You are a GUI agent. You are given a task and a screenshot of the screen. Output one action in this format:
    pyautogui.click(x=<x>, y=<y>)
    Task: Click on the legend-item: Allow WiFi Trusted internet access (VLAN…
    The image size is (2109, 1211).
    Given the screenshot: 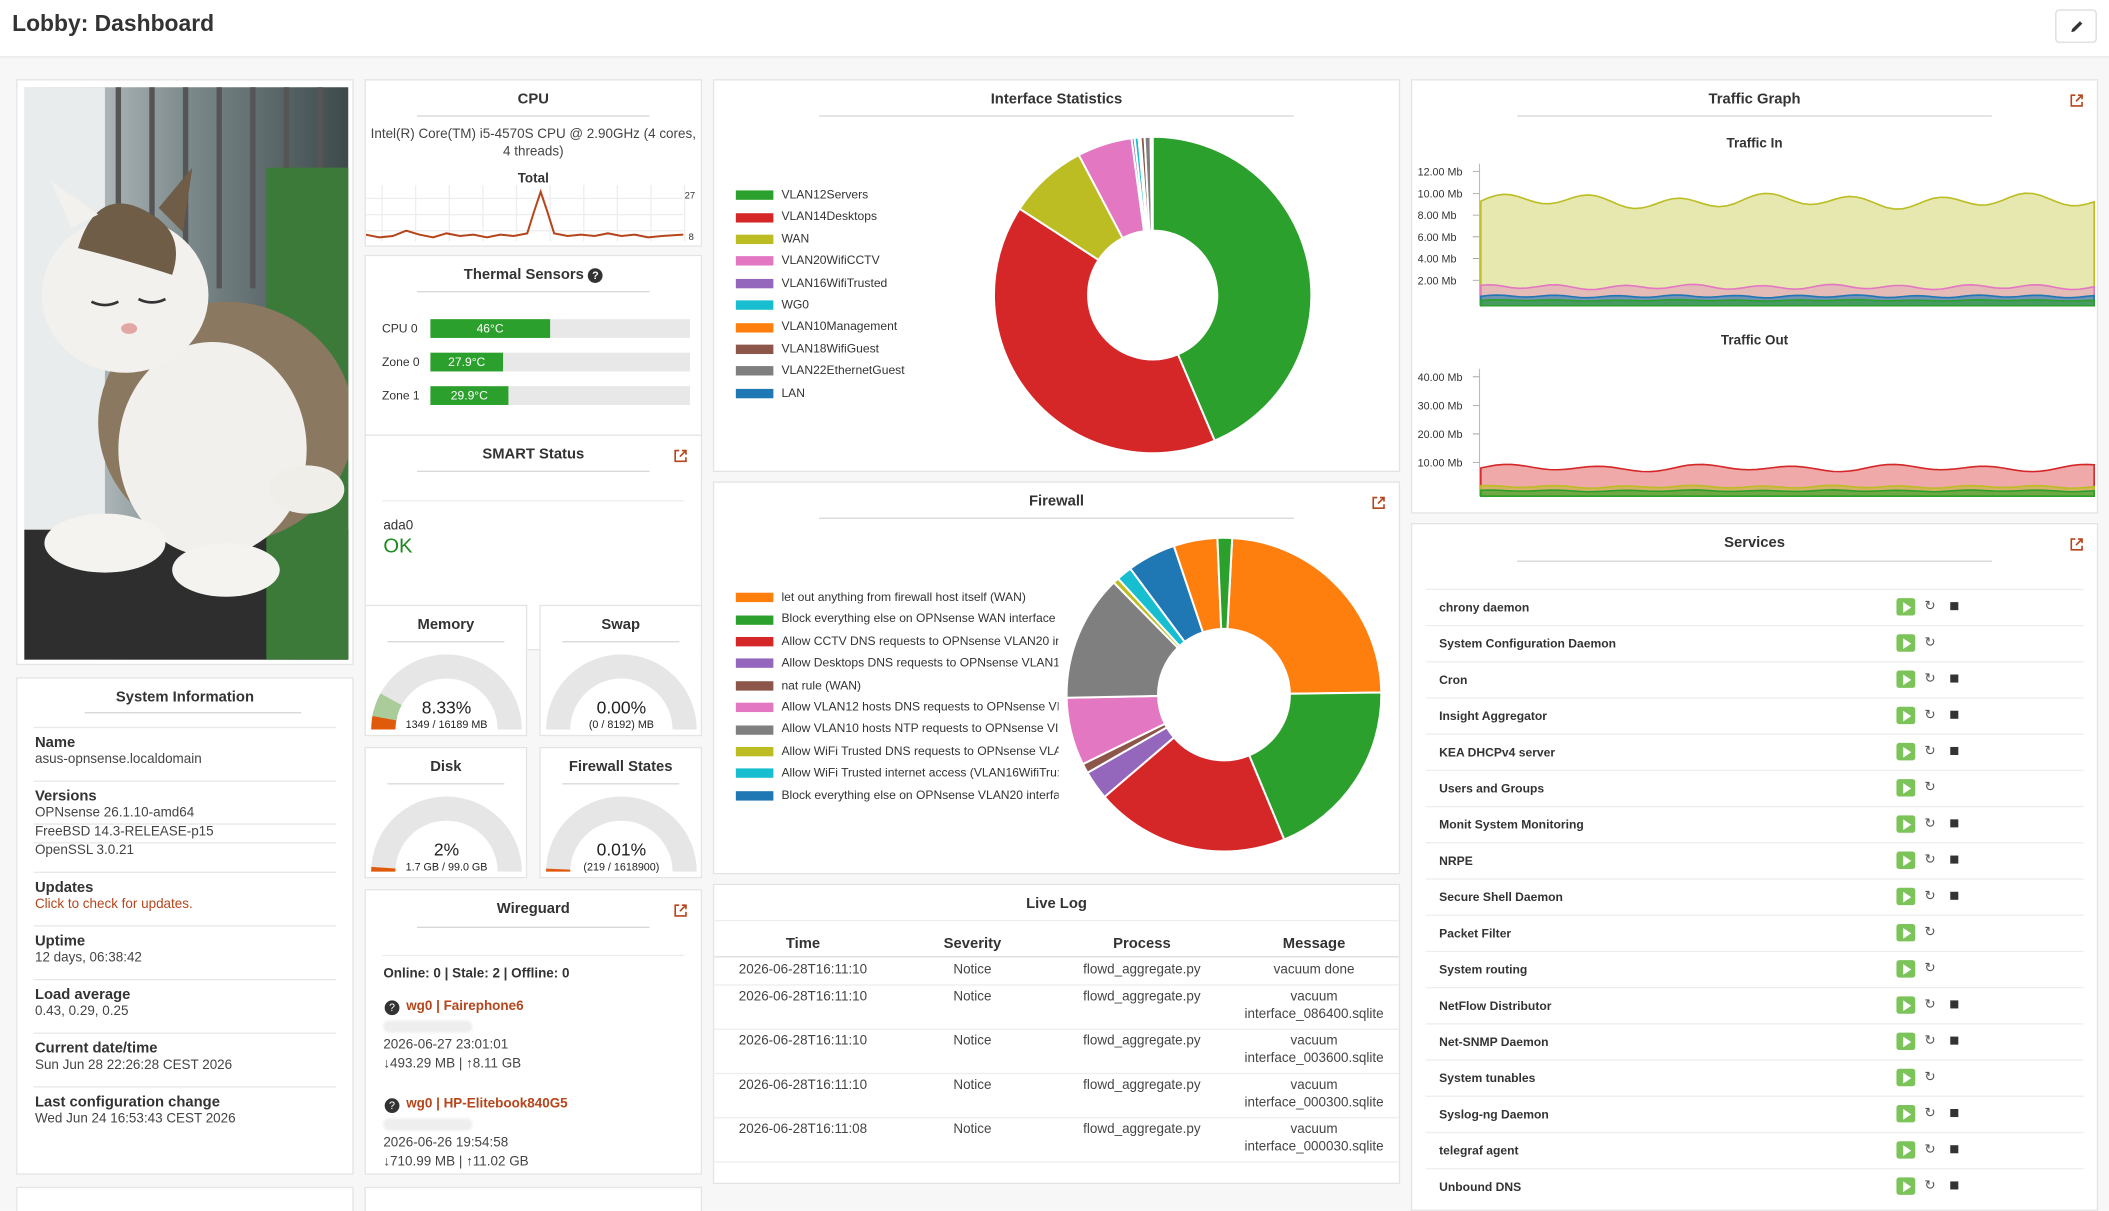 What is the action you would take?
    pyautogui.click(x=897, y=772)
    